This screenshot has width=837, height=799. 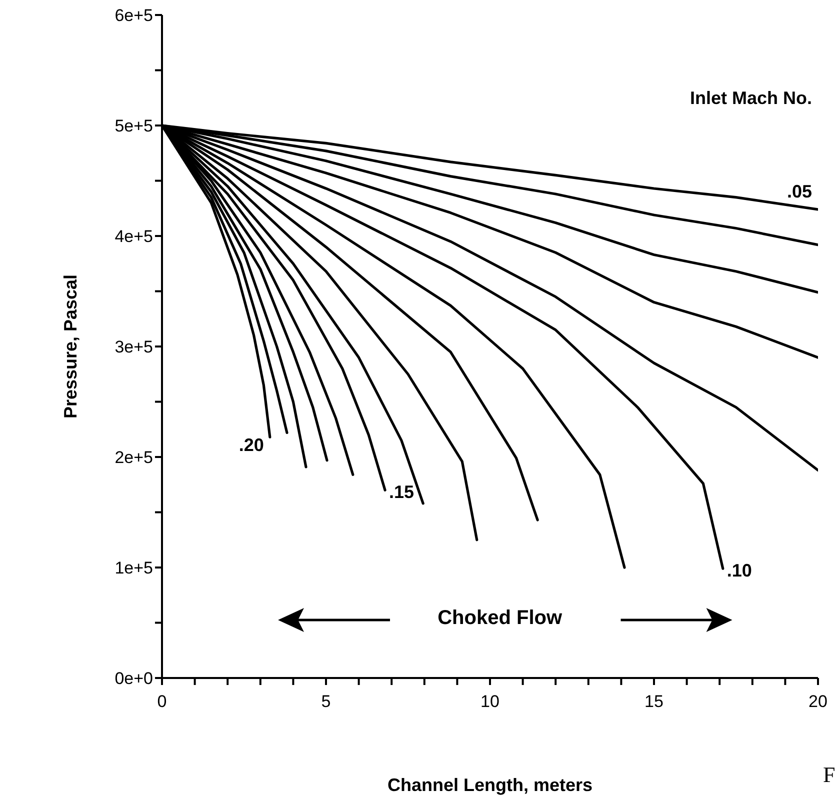 What do you see at coordinates (133, 126) in the screenshot?
I see `y-tick-label: 5e+5` at bounding box center [133, 126].